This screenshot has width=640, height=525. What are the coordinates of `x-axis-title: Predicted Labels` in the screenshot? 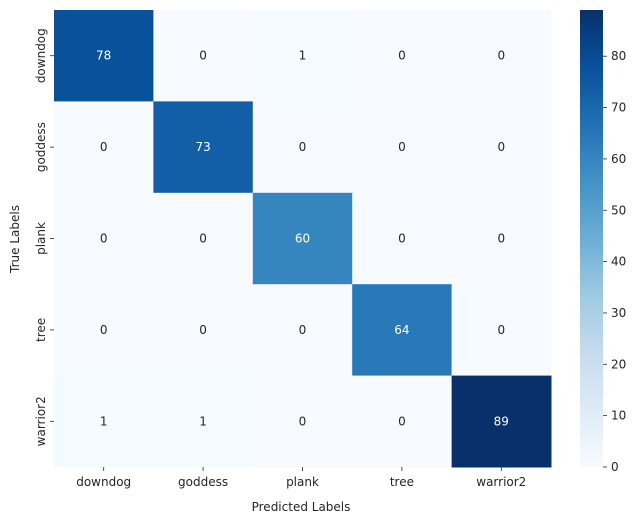 It's located at (301, 507).